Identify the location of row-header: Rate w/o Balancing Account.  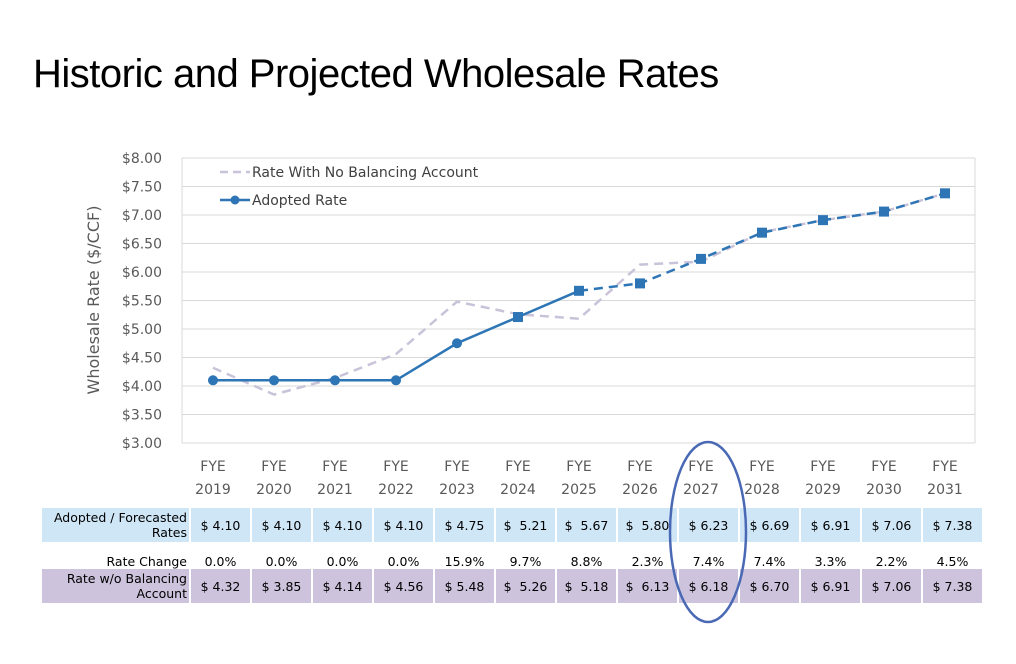
(116, 586).